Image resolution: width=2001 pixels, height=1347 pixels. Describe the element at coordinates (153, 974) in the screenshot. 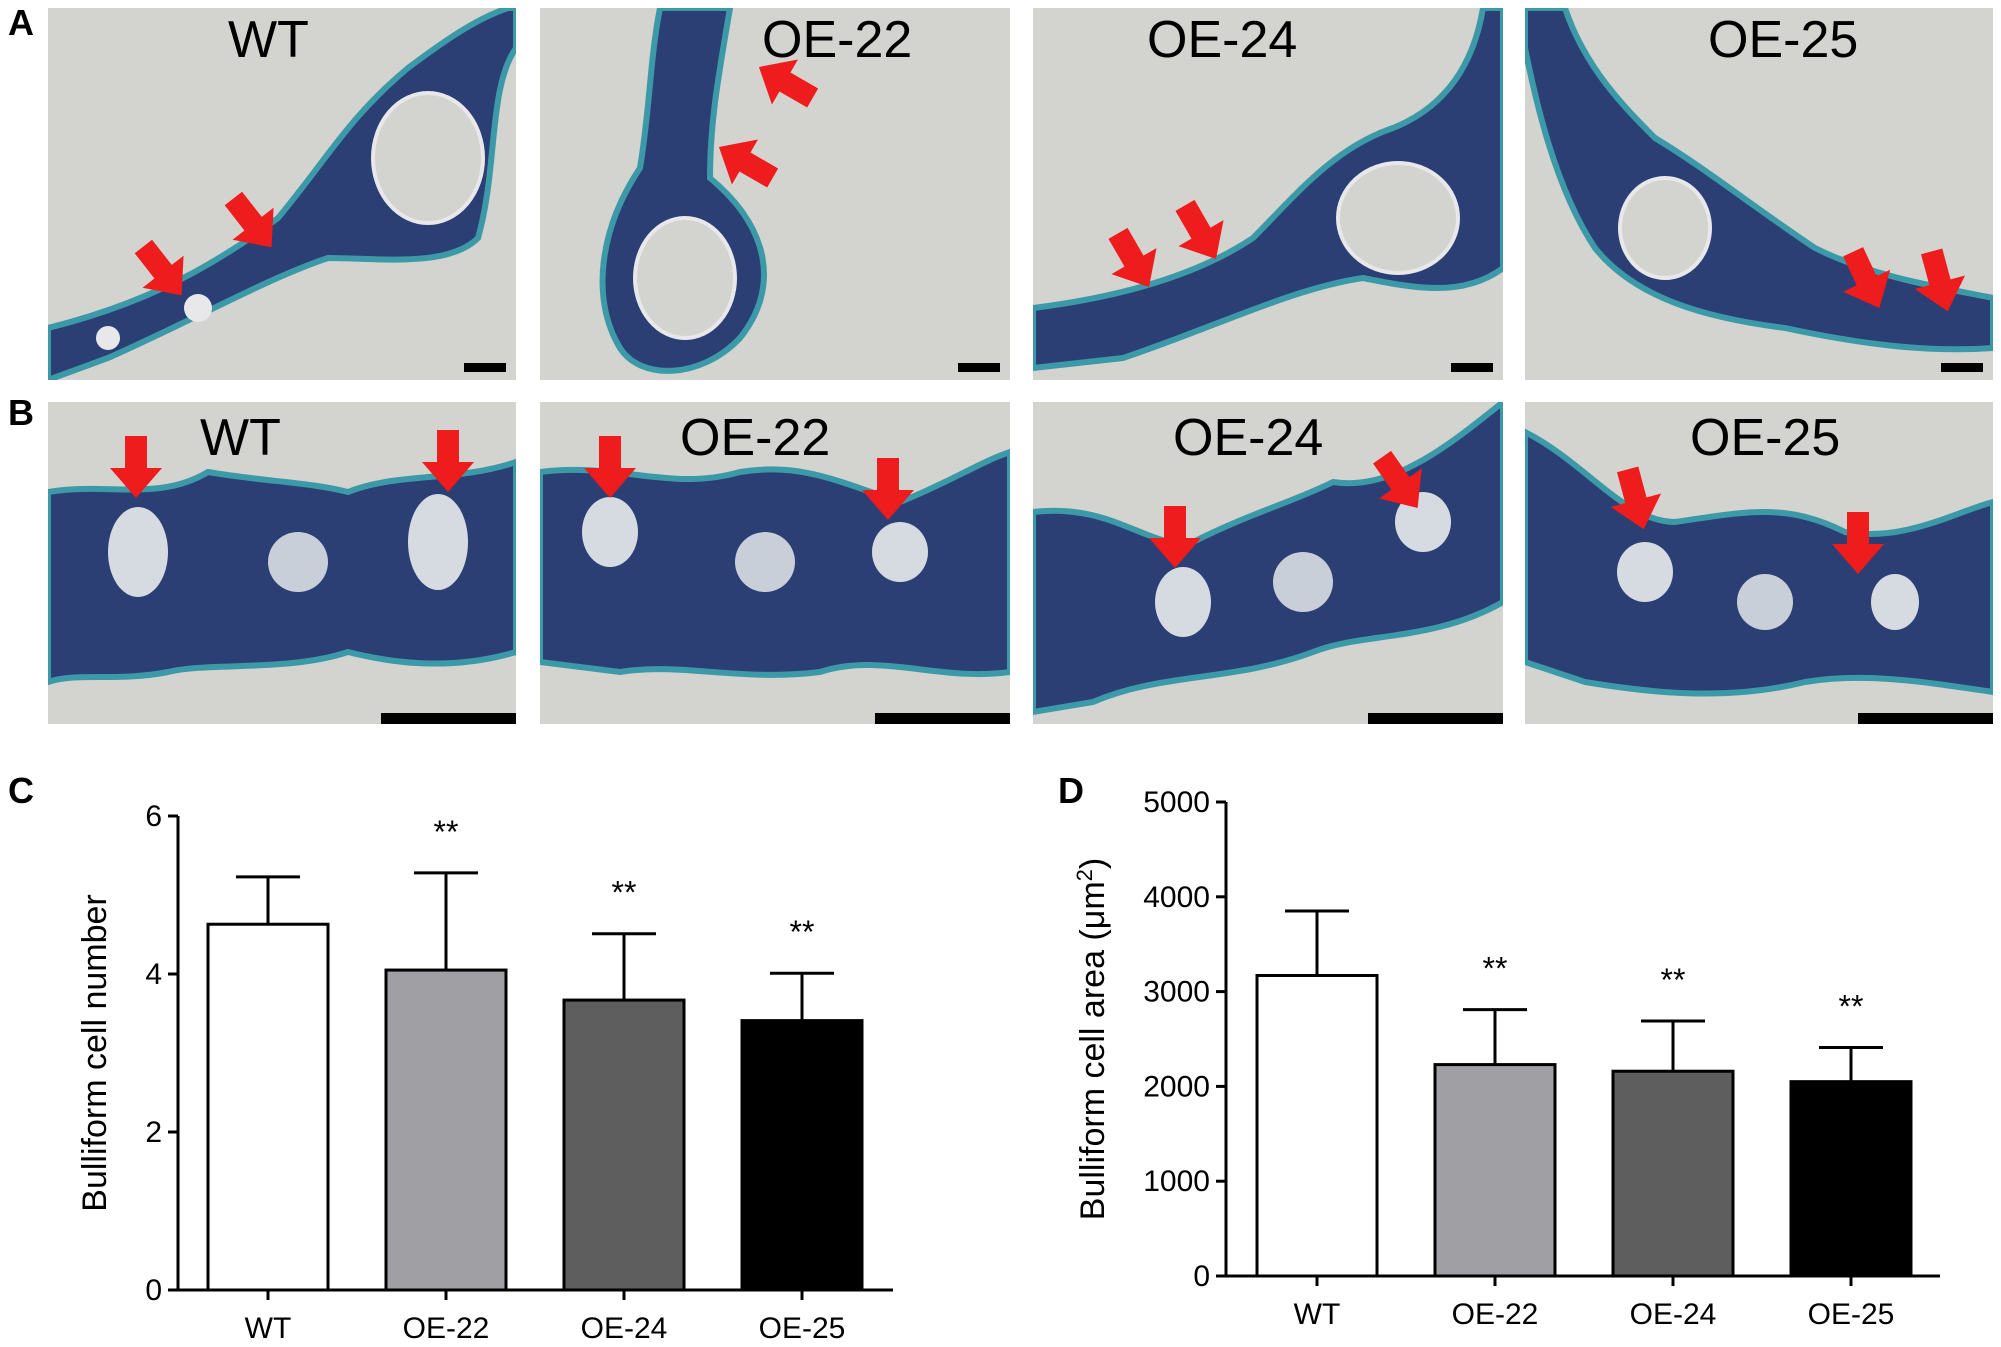

I see `y-tick-label: 4` at that location.